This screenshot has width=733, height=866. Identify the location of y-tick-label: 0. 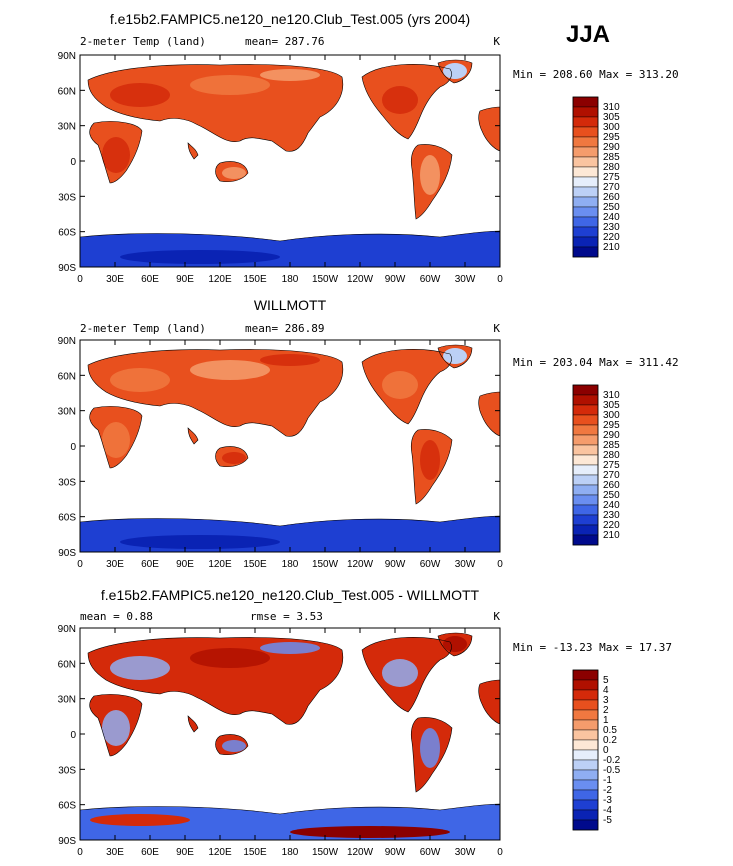
(73, 735).